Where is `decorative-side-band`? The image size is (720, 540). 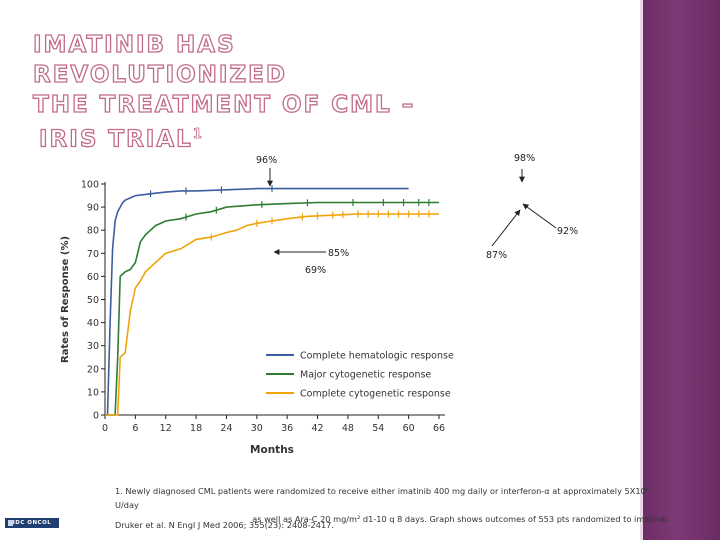 decorative-side-band is located at coordinates (680, 270).